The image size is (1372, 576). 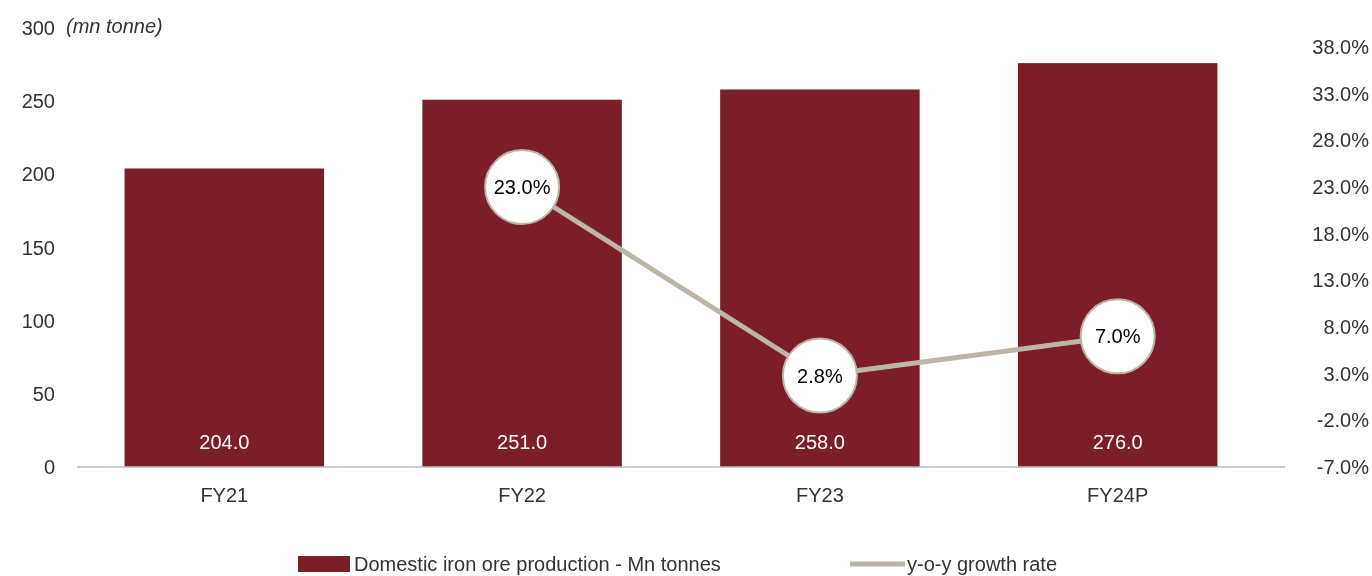 What do you see at coordinates (224, 442) in the screenshot?
I see `data-label: 204.0` at bounding box center [224, 442].